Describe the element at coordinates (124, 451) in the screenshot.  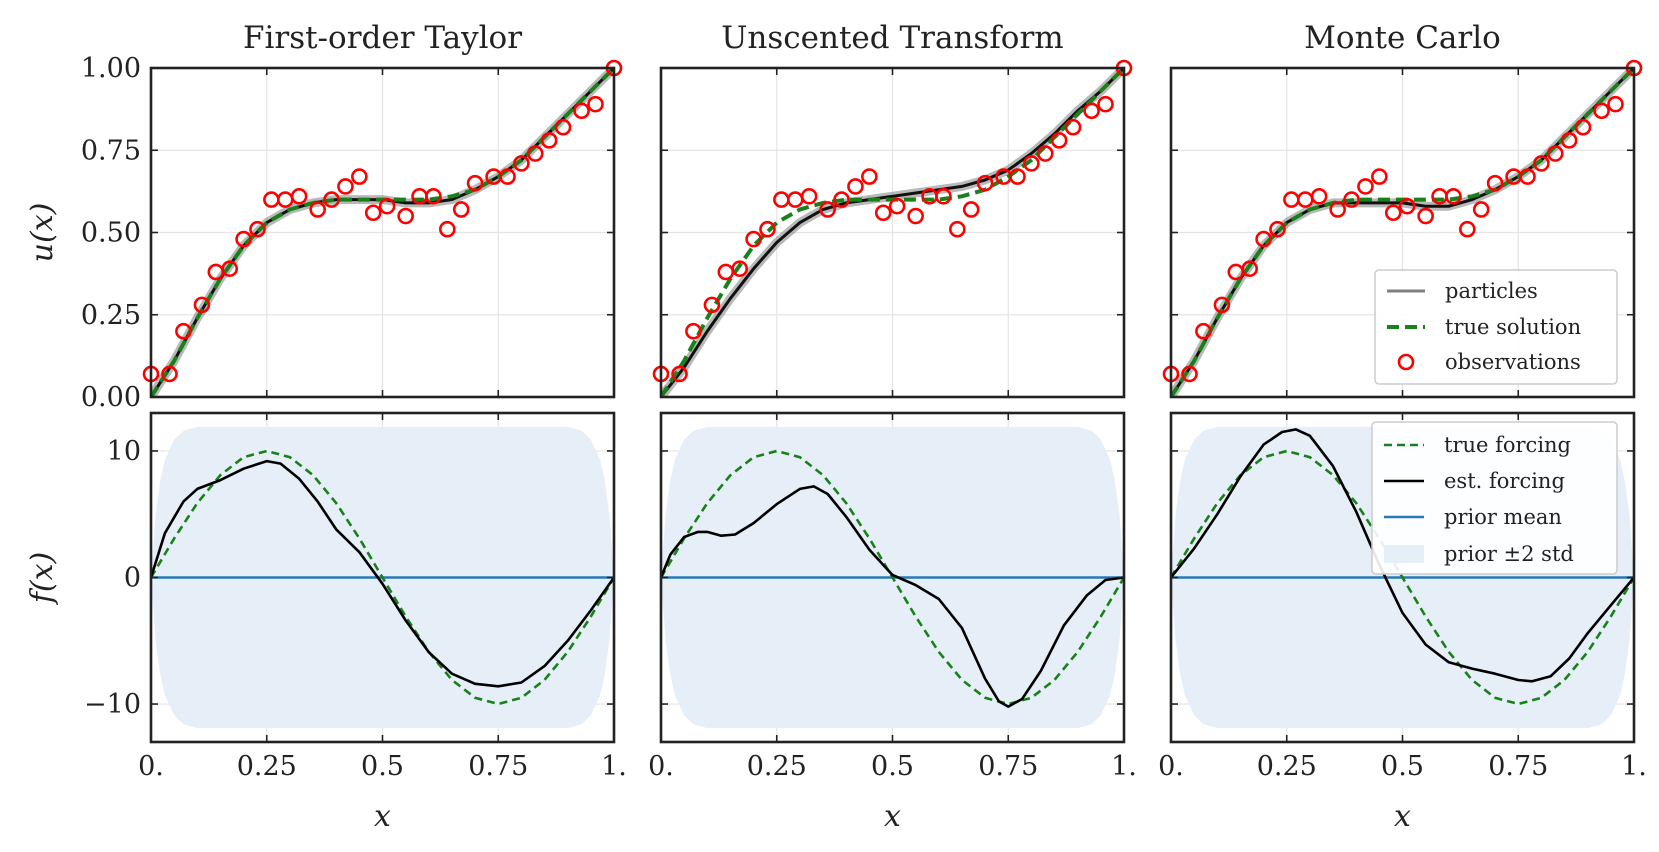
I see `y-tick-label: 10` at that location.